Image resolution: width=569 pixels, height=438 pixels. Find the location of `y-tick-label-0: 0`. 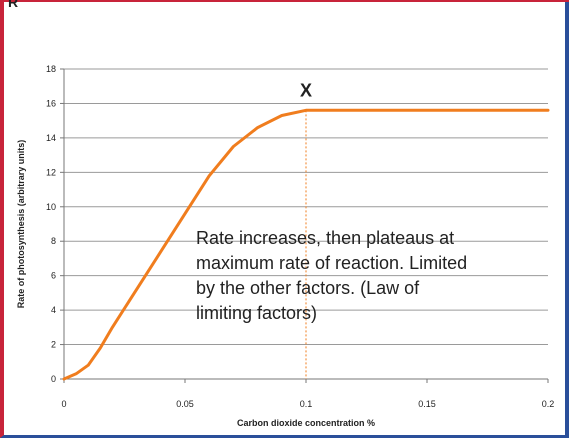

y-tick-label-0: 0 is located at coordinates (53, 379).